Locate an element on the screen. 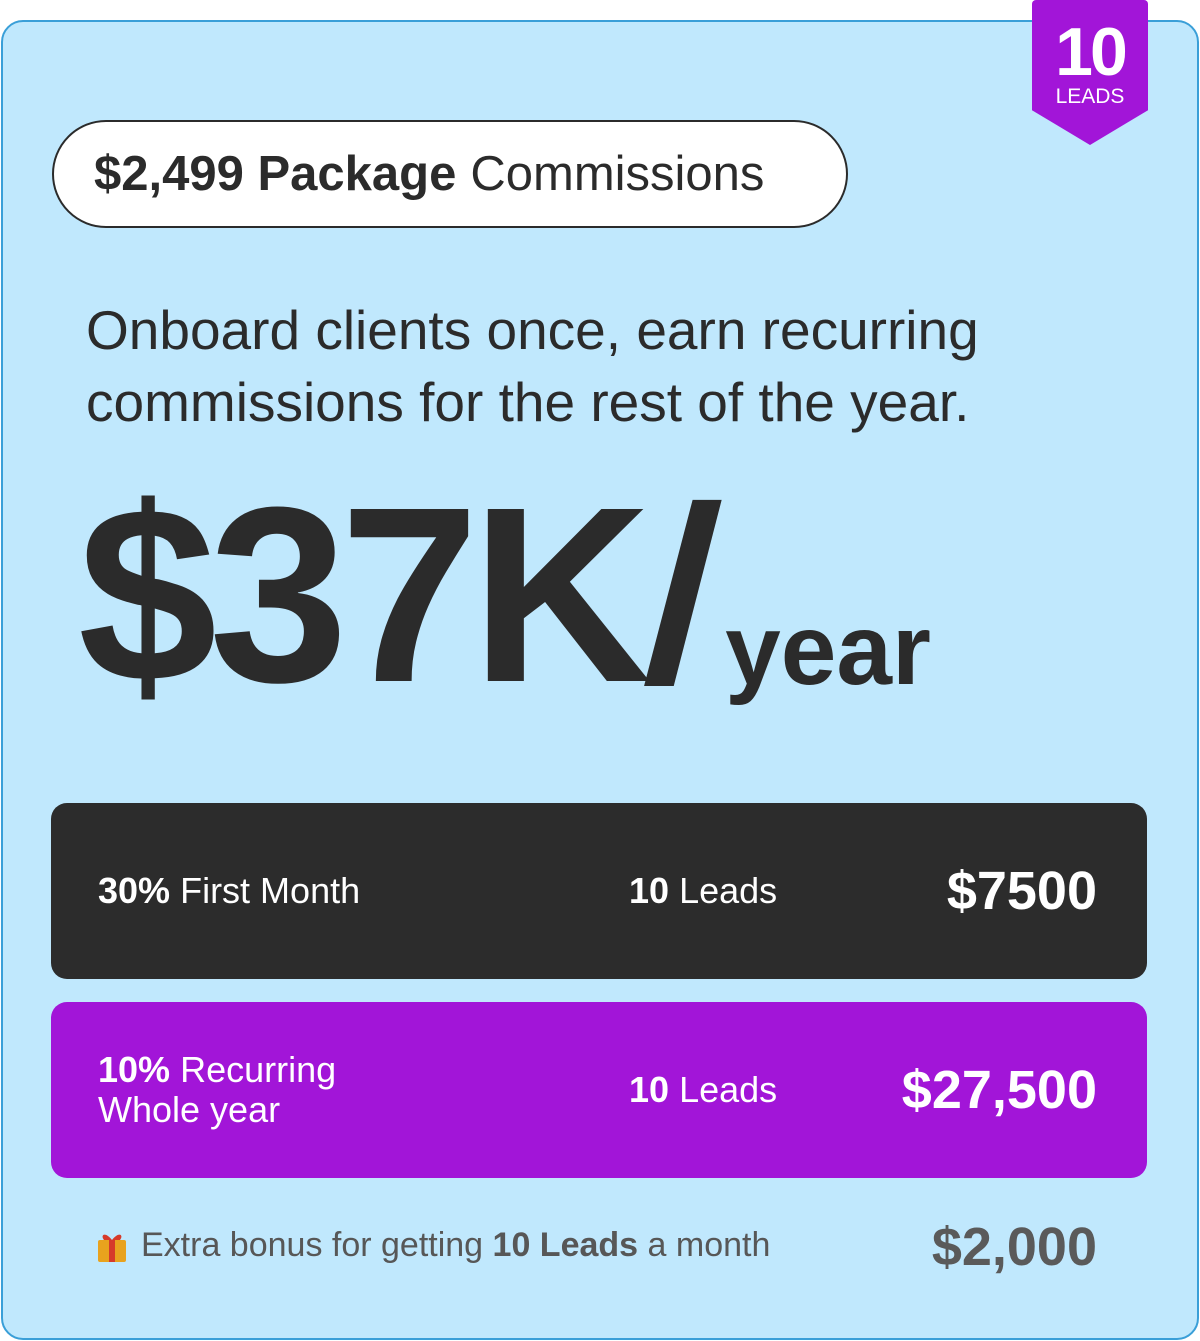  row-description: 30% First Month is located at coordinates (229, 891).